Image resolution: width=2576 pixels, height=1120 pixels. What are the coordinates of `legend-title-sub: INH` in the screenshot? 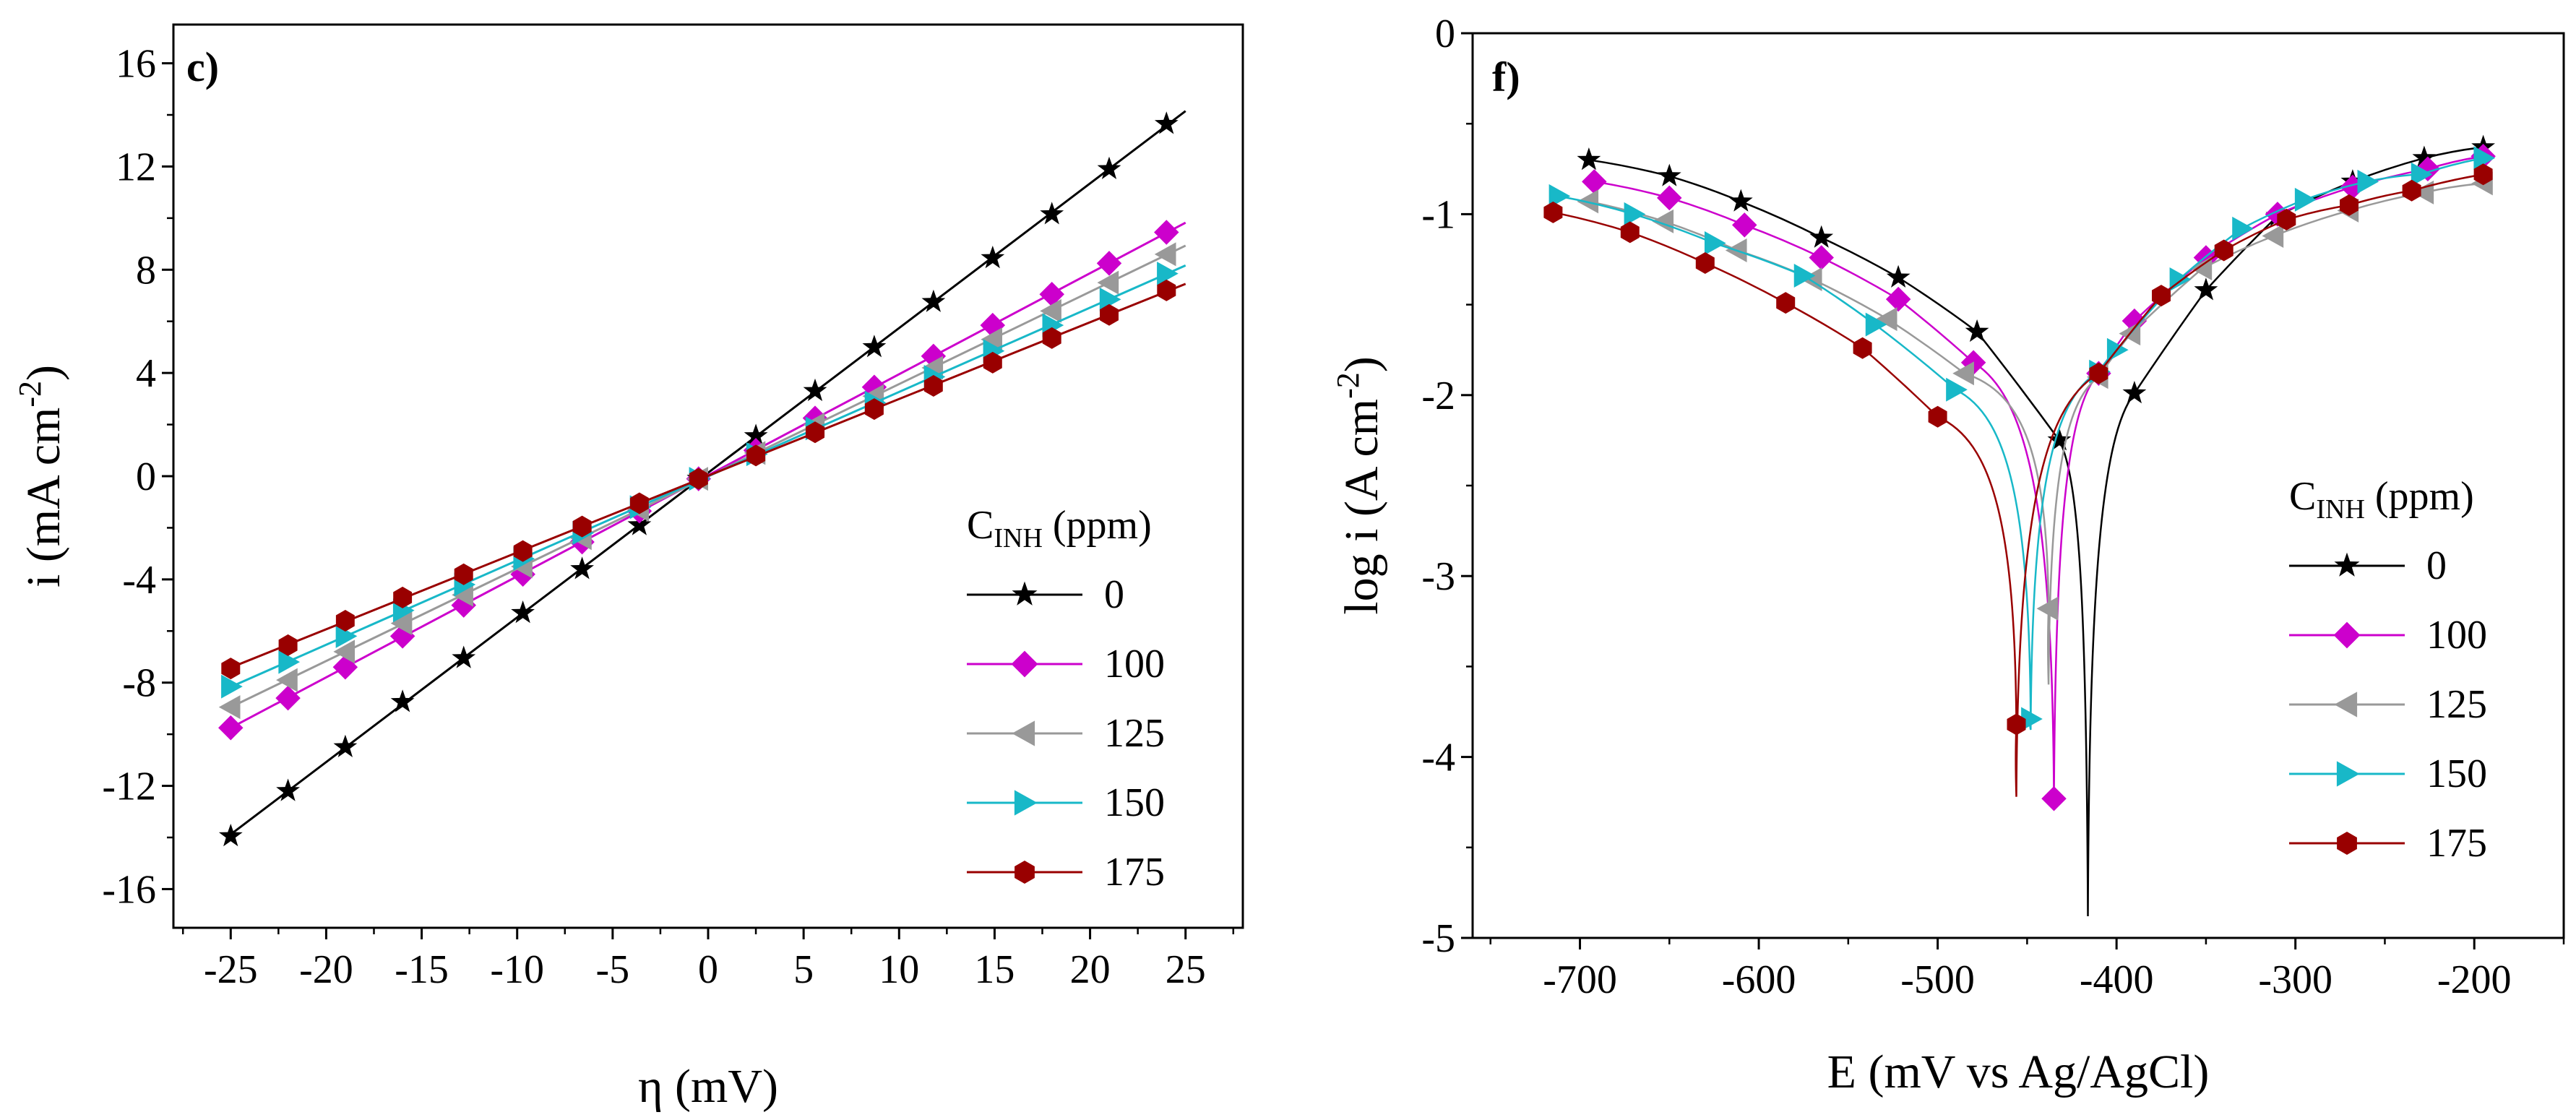 It's located at (2340, 509).